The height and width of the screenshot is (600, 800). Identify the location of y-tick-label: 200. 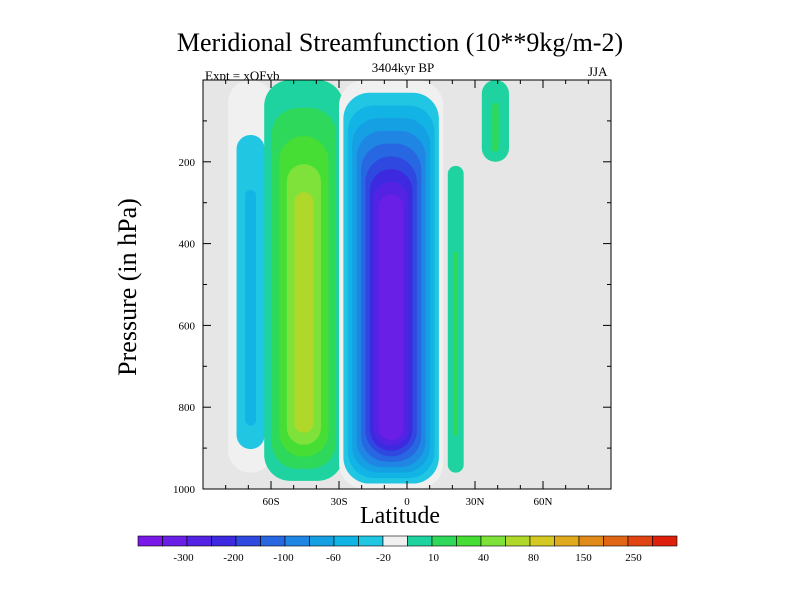
(187, 163).